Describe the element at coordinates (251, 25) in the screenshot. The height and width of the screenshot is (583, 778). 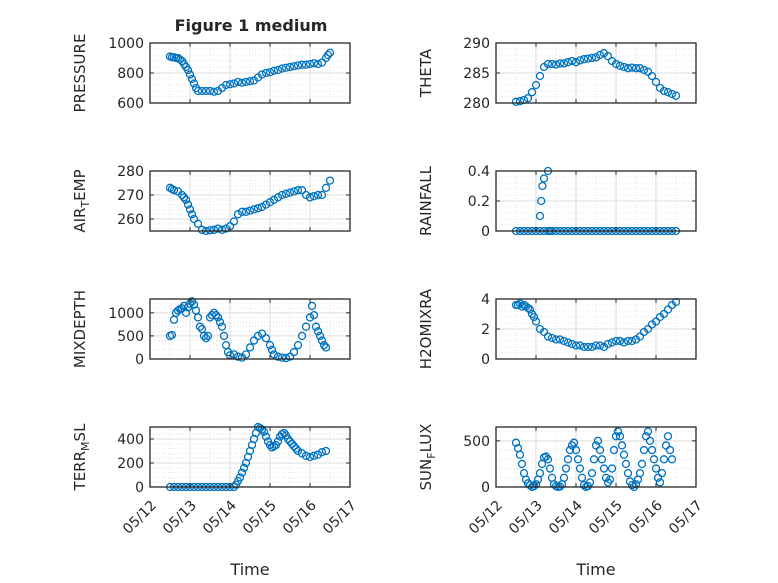
I see `figure-title: Figure 1 medium` at that location.